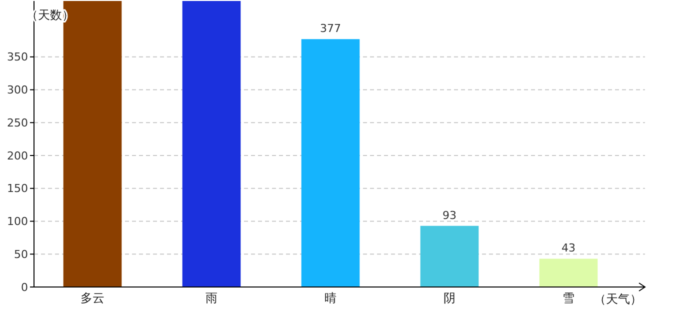 Image resolution: width=680 pixels, height=320 pixels. I want to click on y-tick-label: 100, so click(17, 221).